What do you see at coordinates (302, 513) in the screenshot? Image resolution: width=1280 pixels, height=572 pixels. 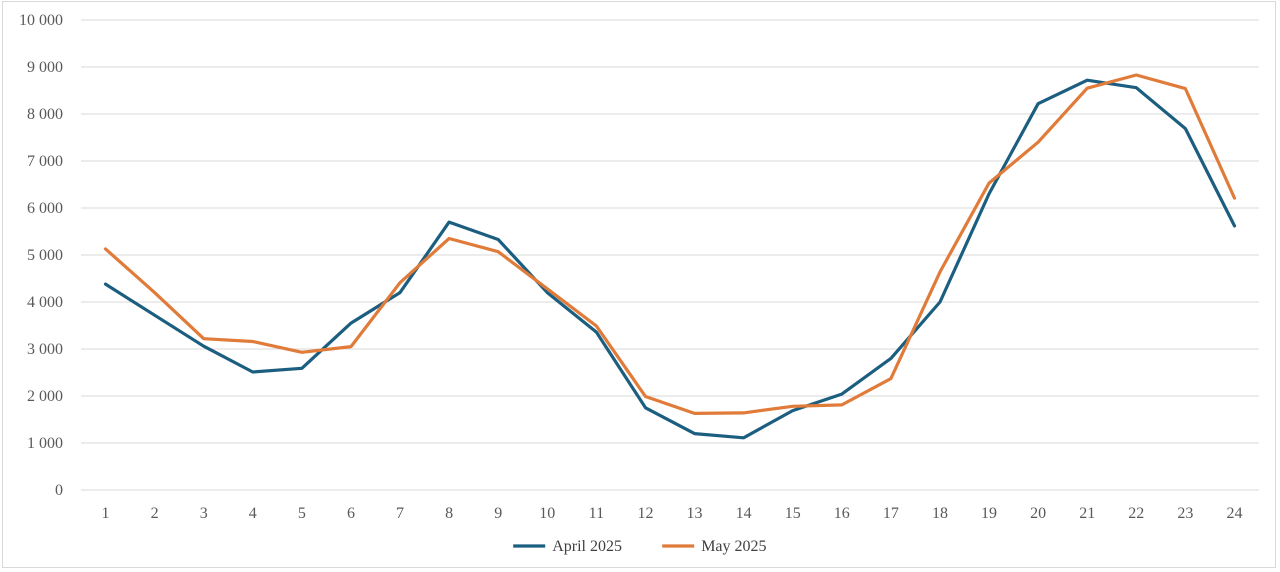 I see `x-tick-label: 5` at bounding box center [302, 513].